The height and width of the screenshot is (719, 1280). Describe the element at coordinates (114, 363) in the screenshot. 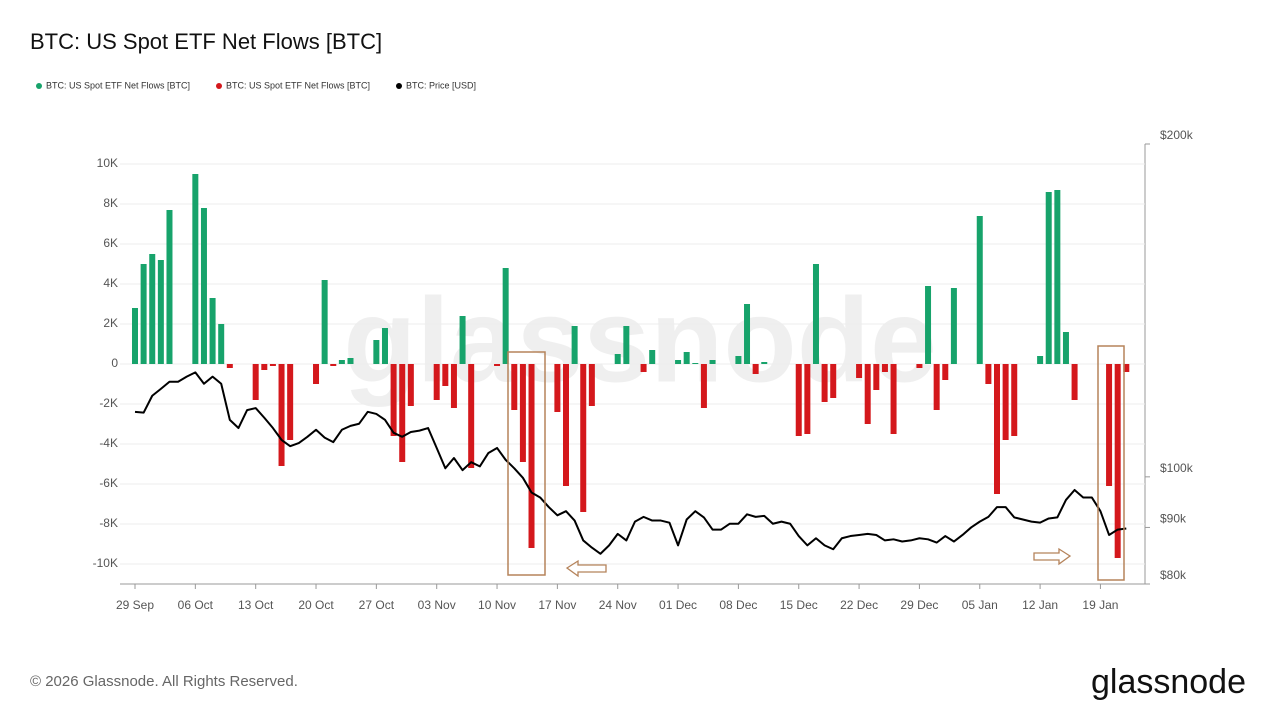

I see `y-tick-label: 0` at that location.